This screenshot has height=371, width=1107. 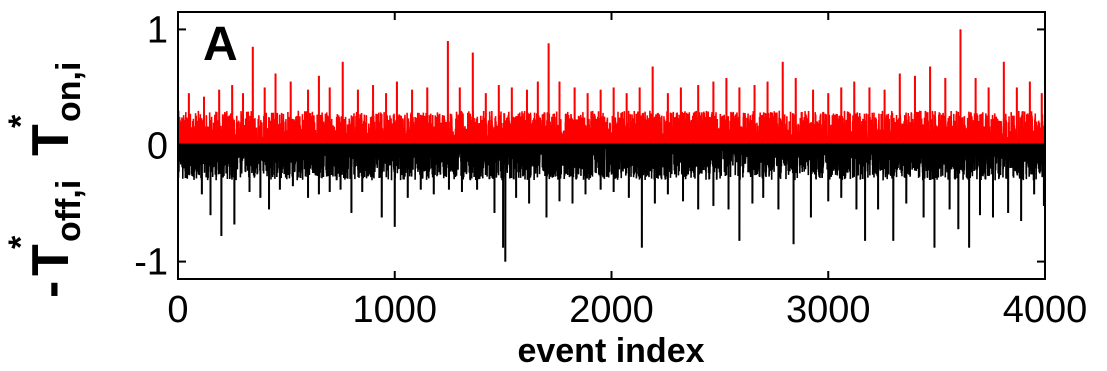 What do you see at coordinates (151, 263) in the screenshot?
I see `y-tick-label: -1` at bounding box center [151, 263].